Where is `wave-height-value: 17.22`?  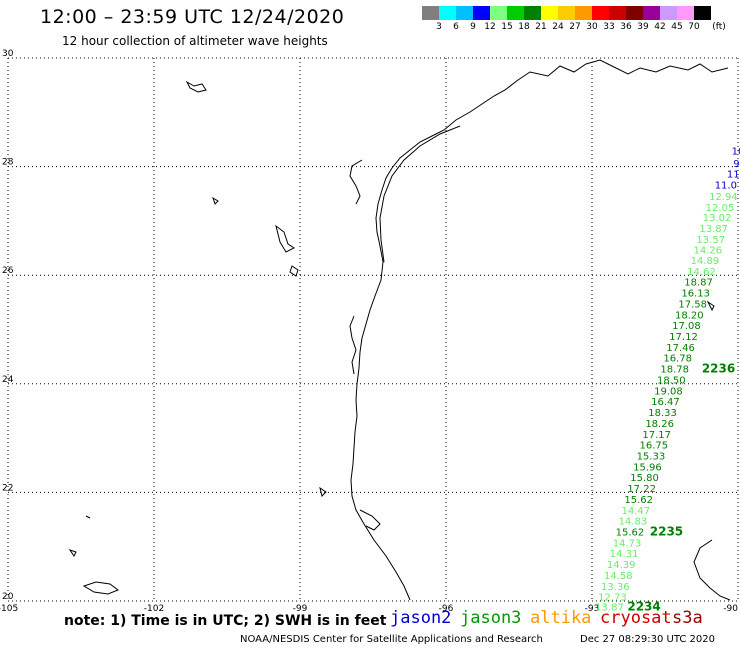
wave-height-value: 17.22 is located at coordinates (641, 489).